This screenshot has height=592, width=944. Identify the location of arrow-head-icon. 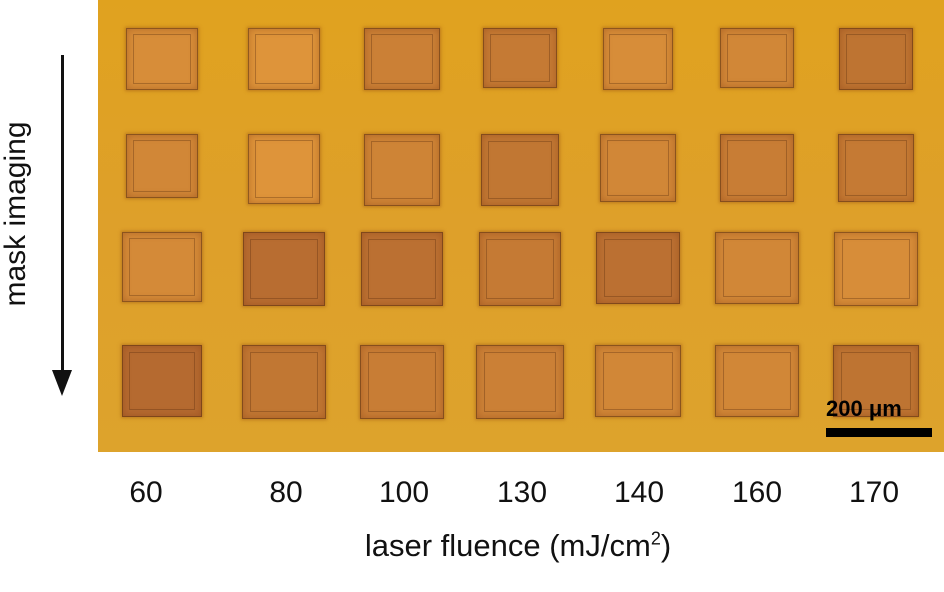
(62, 383).